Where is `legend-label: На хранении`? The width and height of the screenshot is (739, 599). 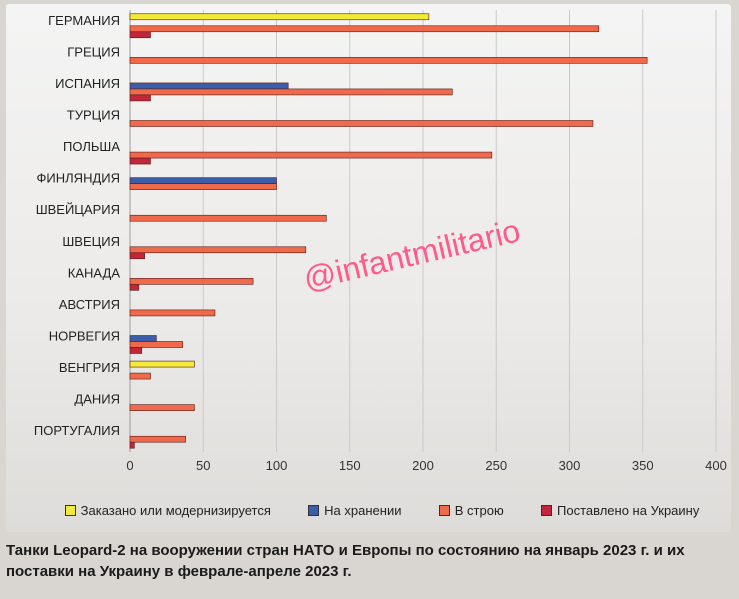
legend-label: На хранении is located at coordinates (363, 510).